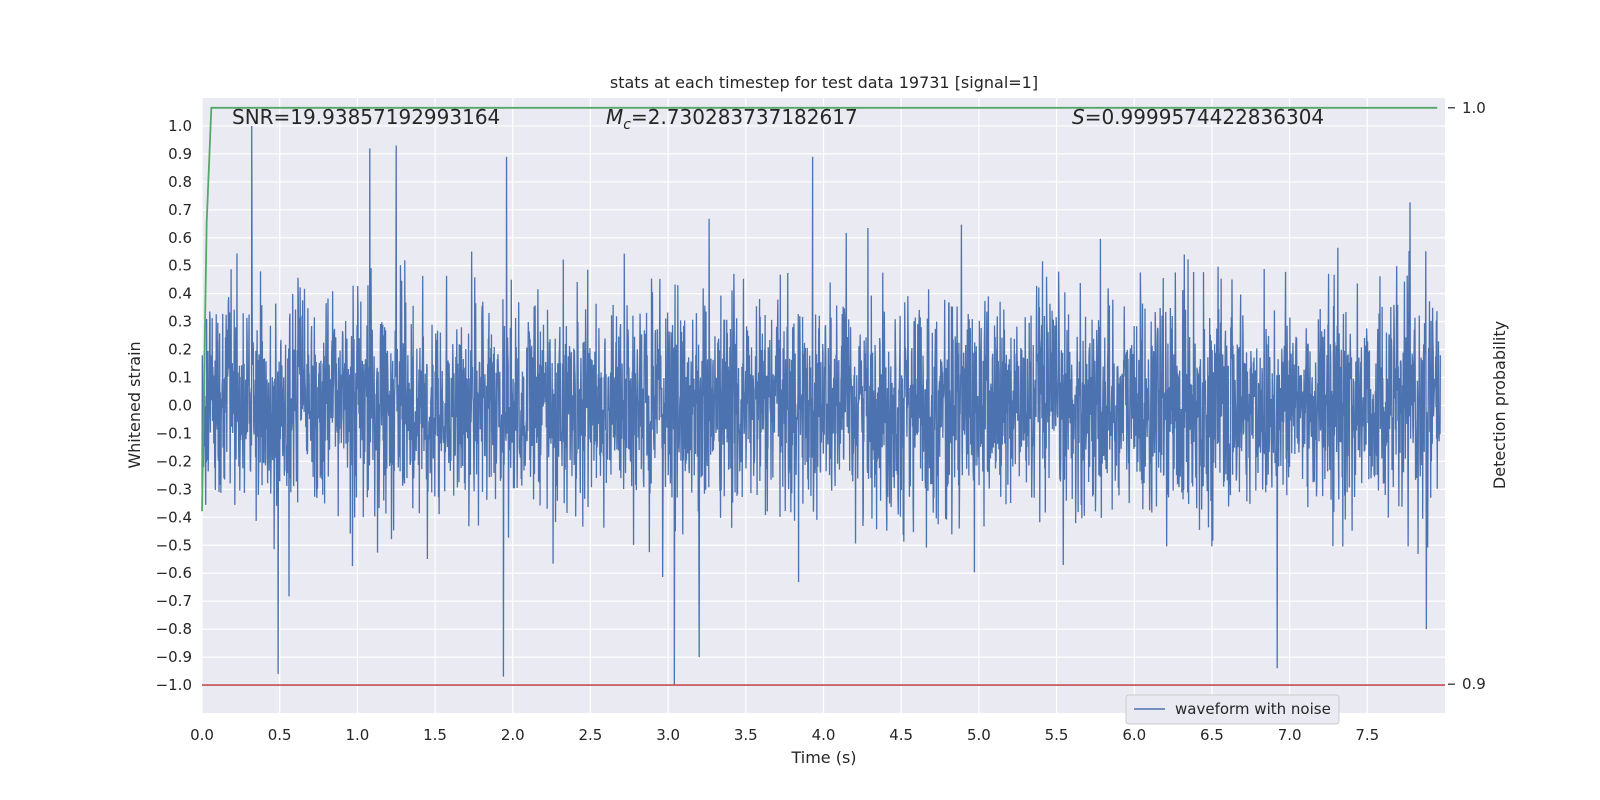  What do you see at coordinates (357, 735) in the screenshot?
I see `x-tick-label: 1.0` at bounding box center [357, 735].